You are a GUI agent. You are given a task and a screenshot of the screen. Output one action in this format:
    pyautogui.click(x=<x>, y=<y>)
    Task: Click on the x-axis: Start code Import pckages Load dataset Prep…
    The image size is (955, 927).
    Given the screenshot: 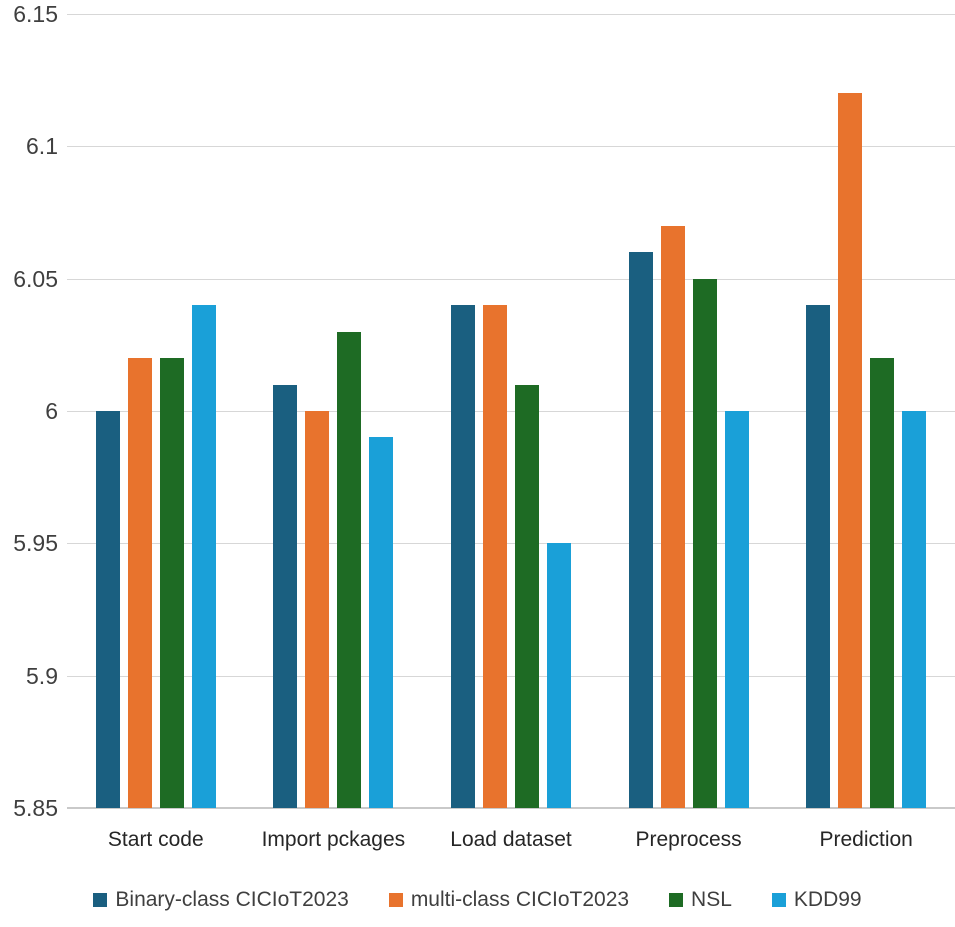 What is the action you would take?
    pyautogui.click(x=511, y=840)
    